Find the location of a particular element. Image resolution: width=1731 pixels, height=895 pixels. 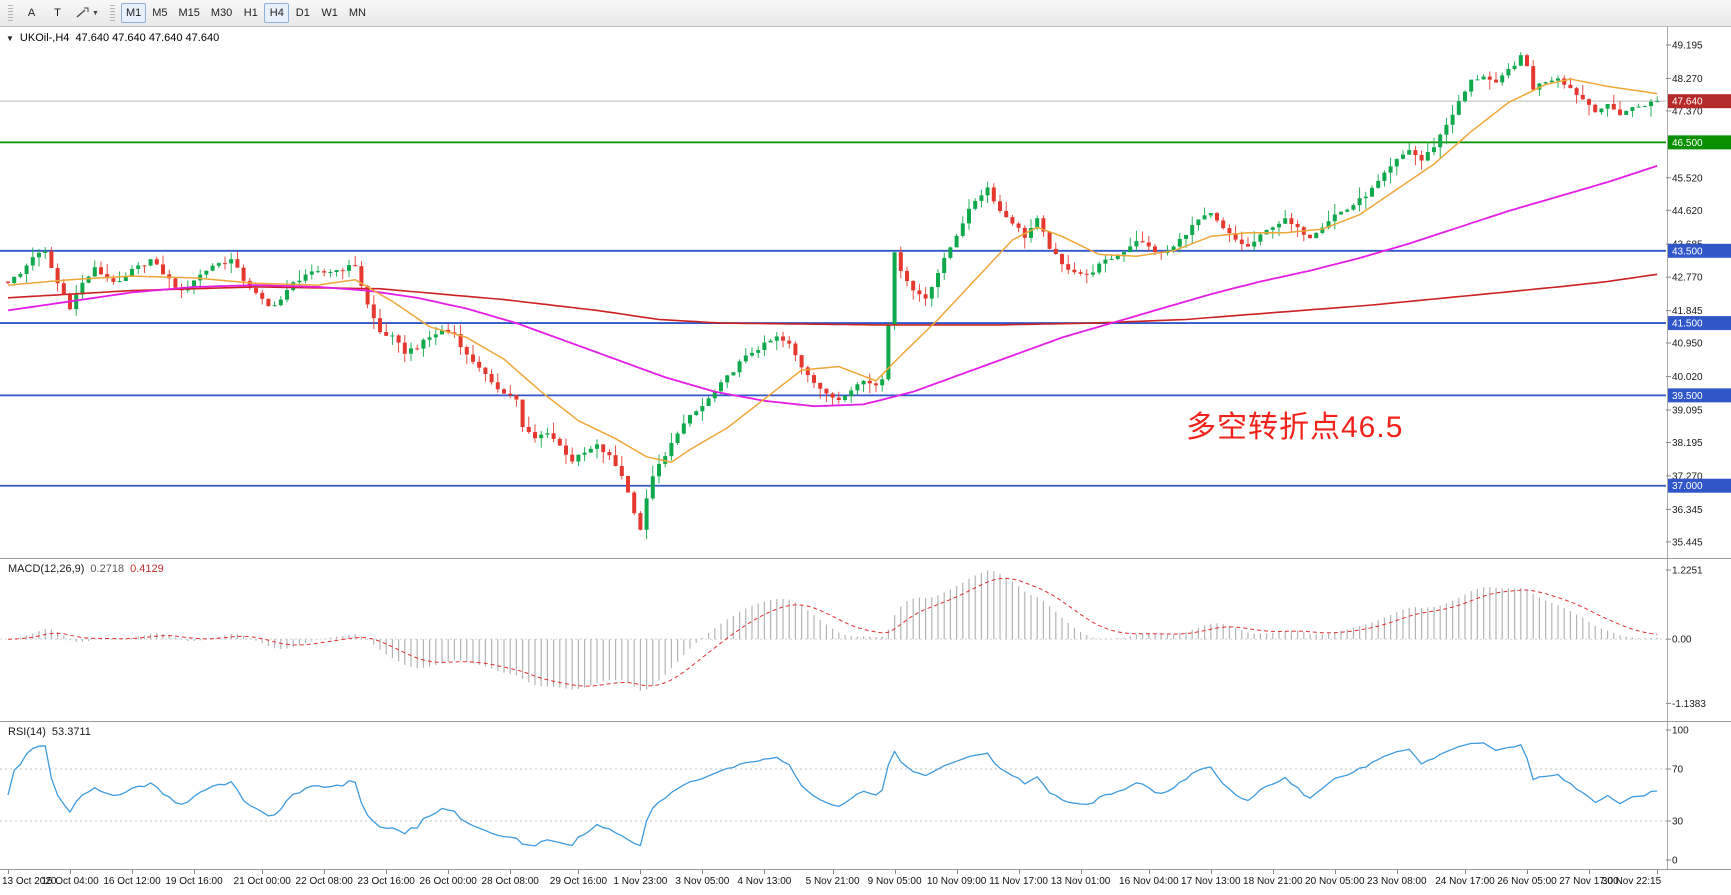

time-axis-label: 26 Oct 00:00 is located at coordinates (448, 881).